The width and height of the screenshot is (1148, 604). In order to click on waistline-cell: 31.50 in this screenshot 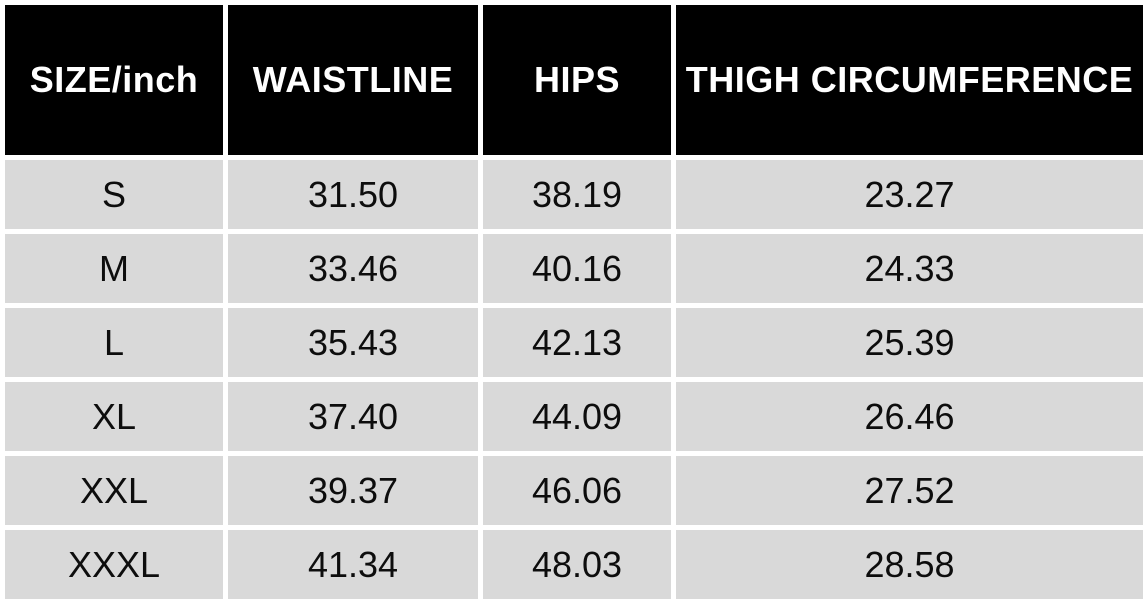, I will do `click(353, 194)`.